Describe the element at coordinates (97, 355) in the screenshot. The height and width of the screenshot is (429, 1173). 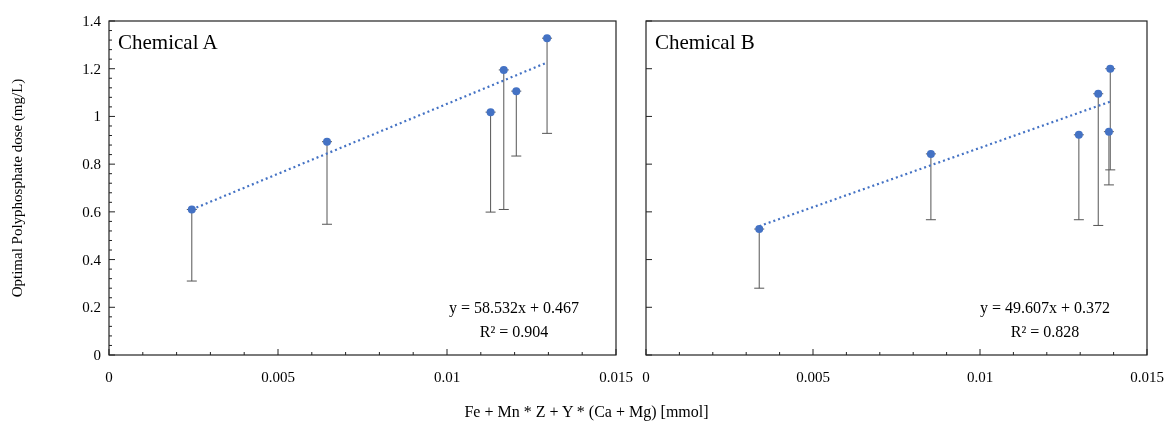
I see `y-tick-label: 0` at that location.